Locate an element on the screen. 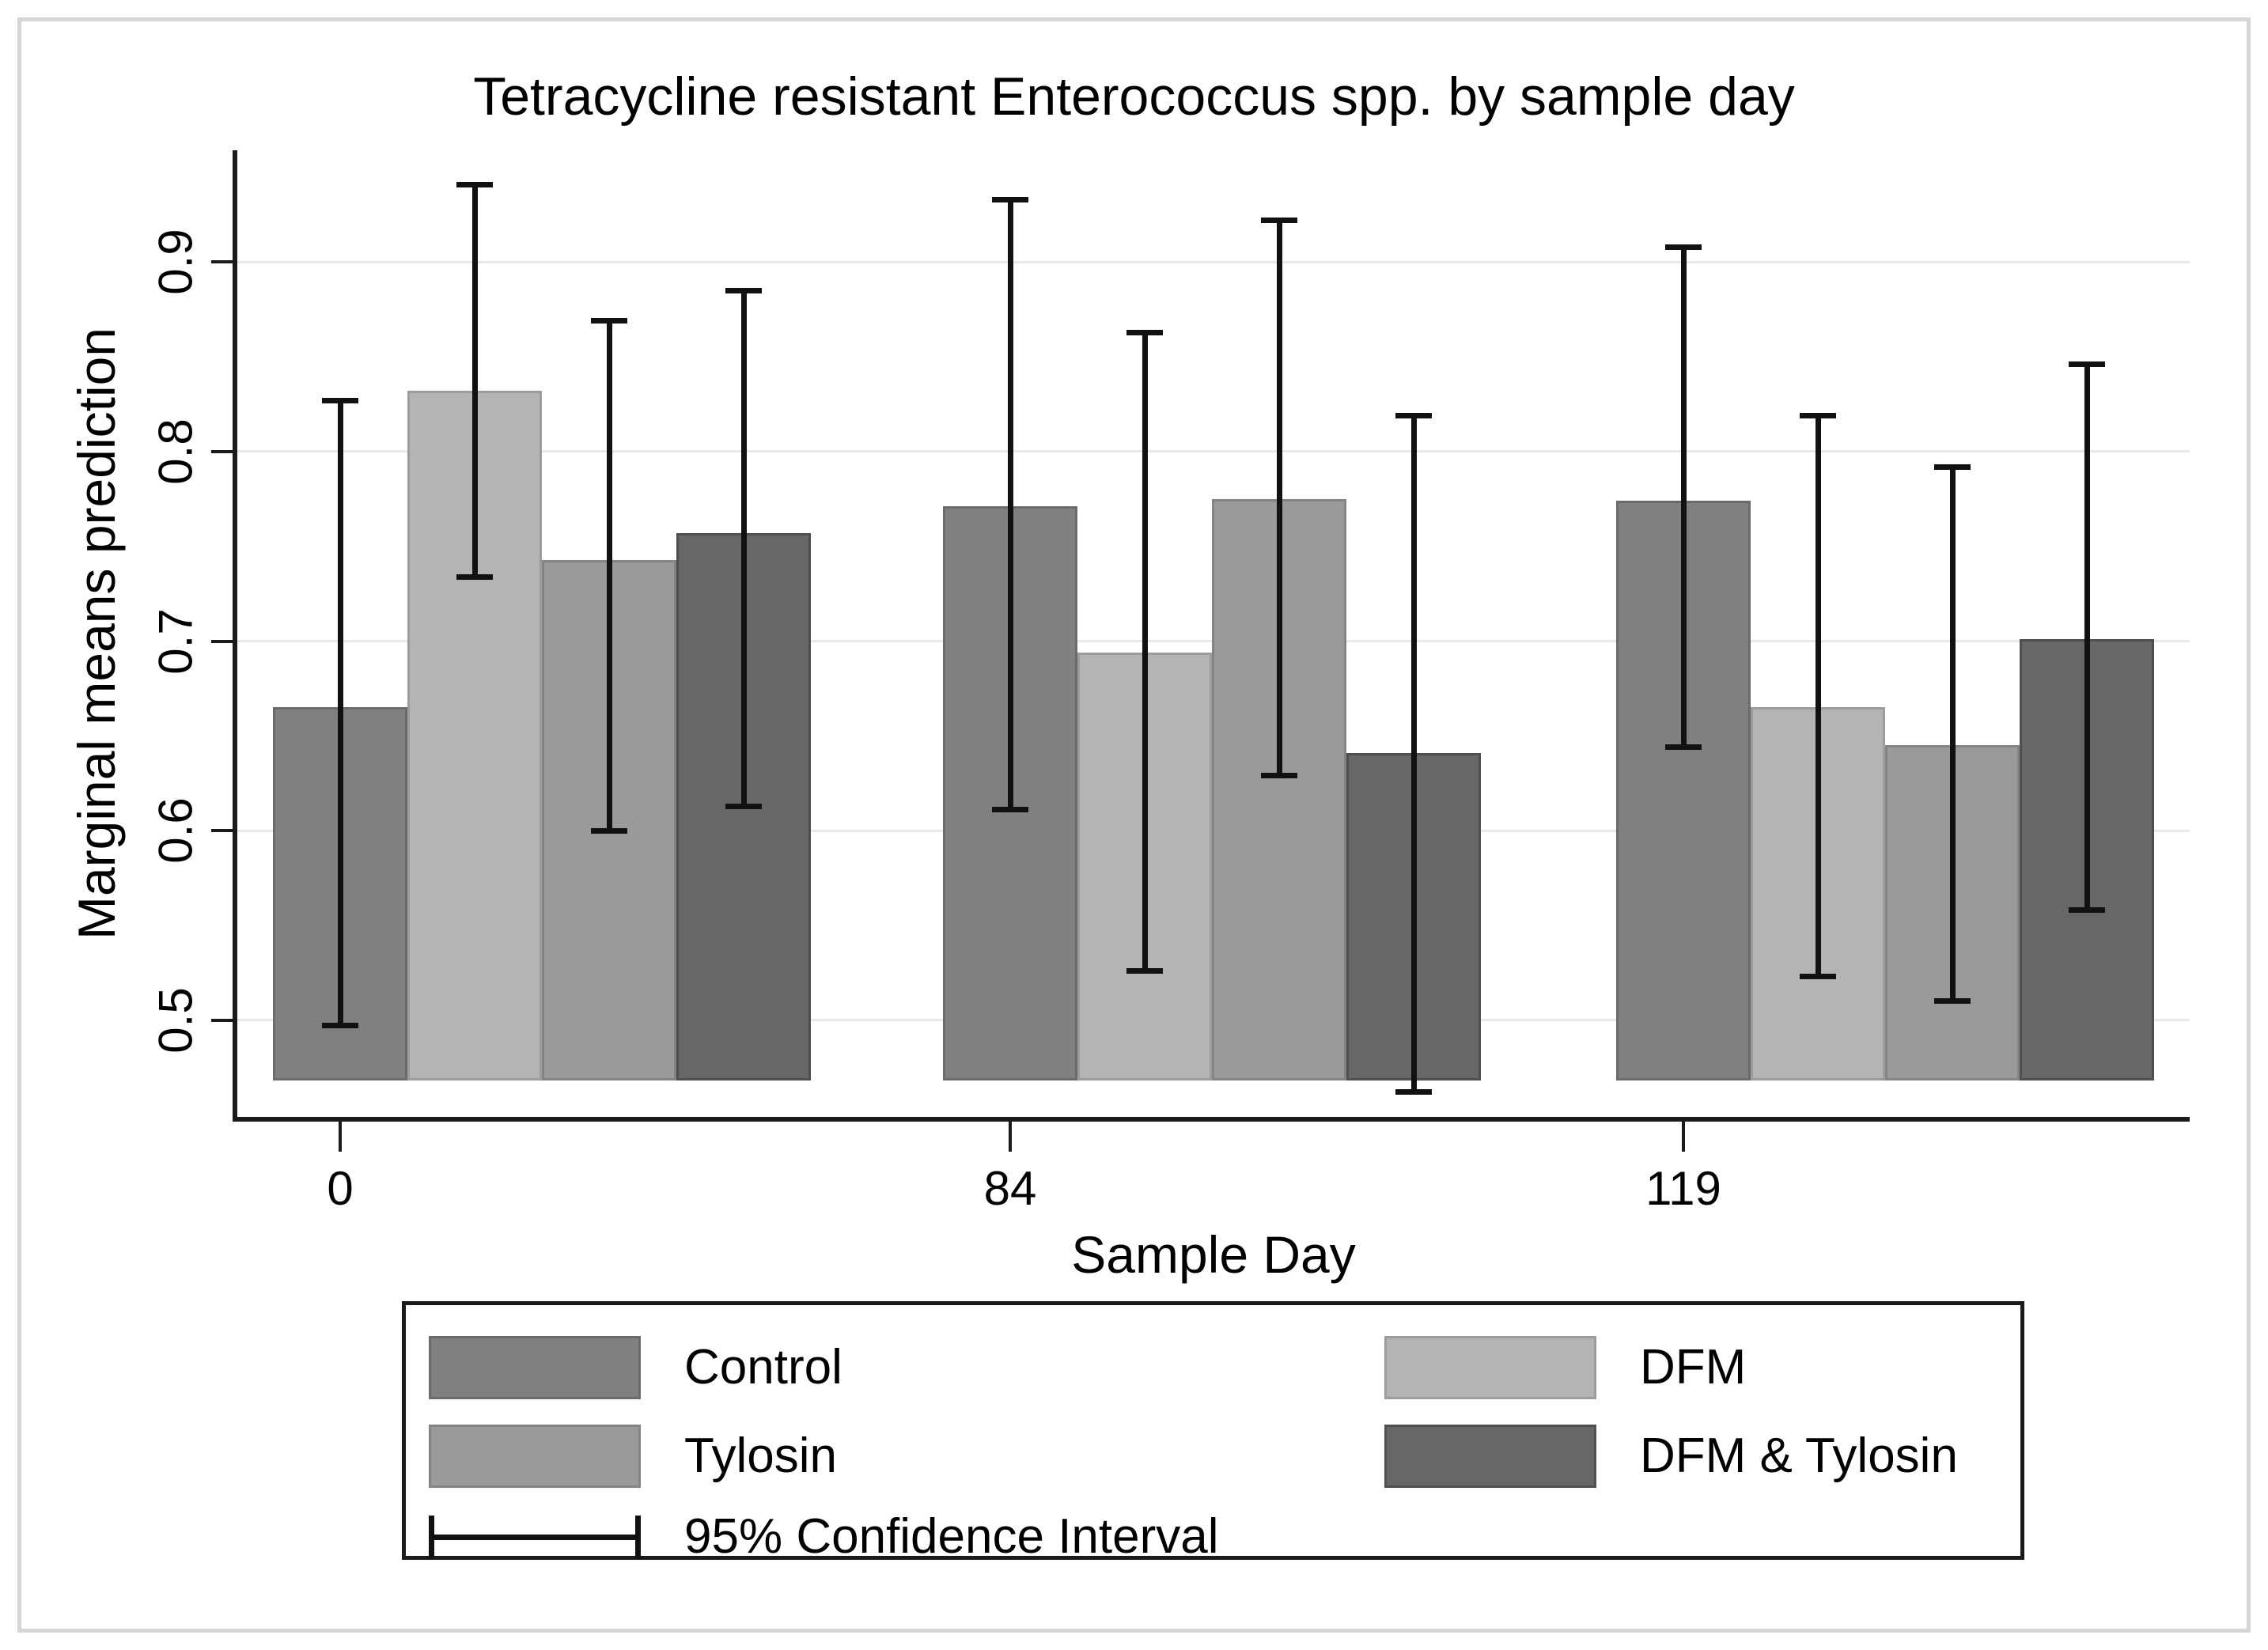  legend-label-control: Control is located at coordinates (763, 1367).